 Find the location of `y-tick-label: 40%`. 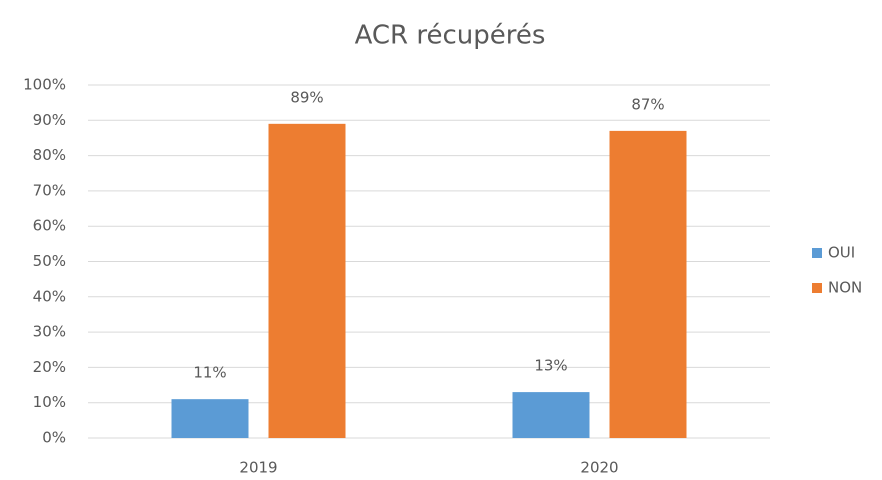

y-tick-label: 40% is located at coordinates (49, 296).